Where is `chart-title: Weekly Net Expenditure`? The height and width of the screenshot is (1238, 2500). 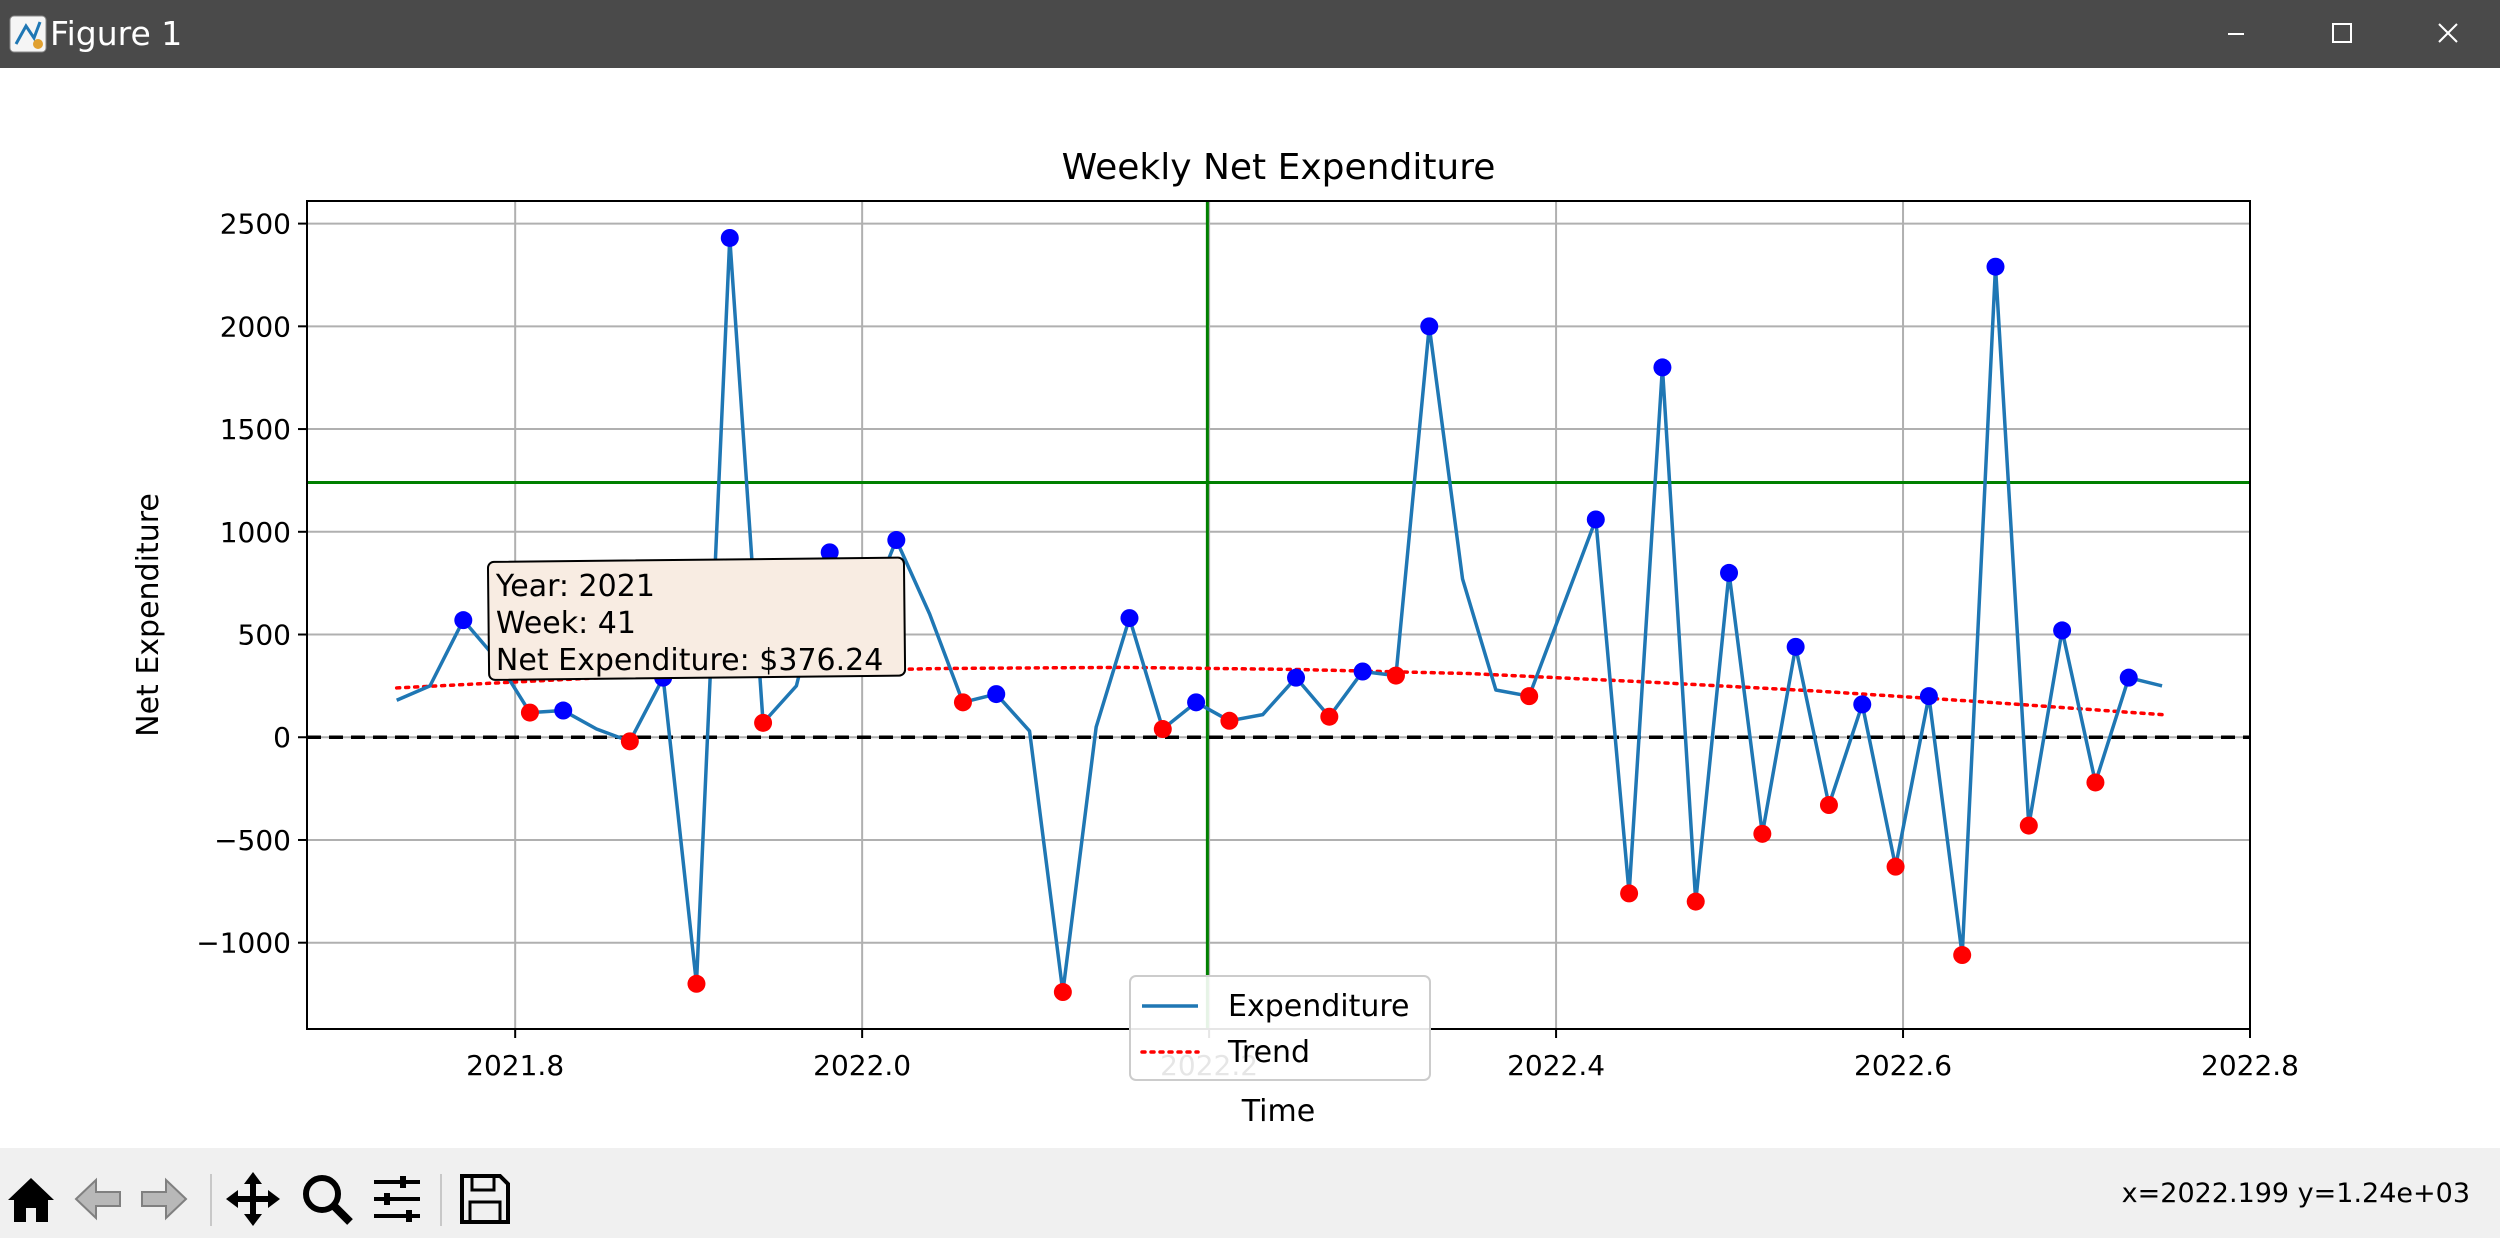
chart-title: Weekly Net Expenditure is located at coordinates (1279, 167).